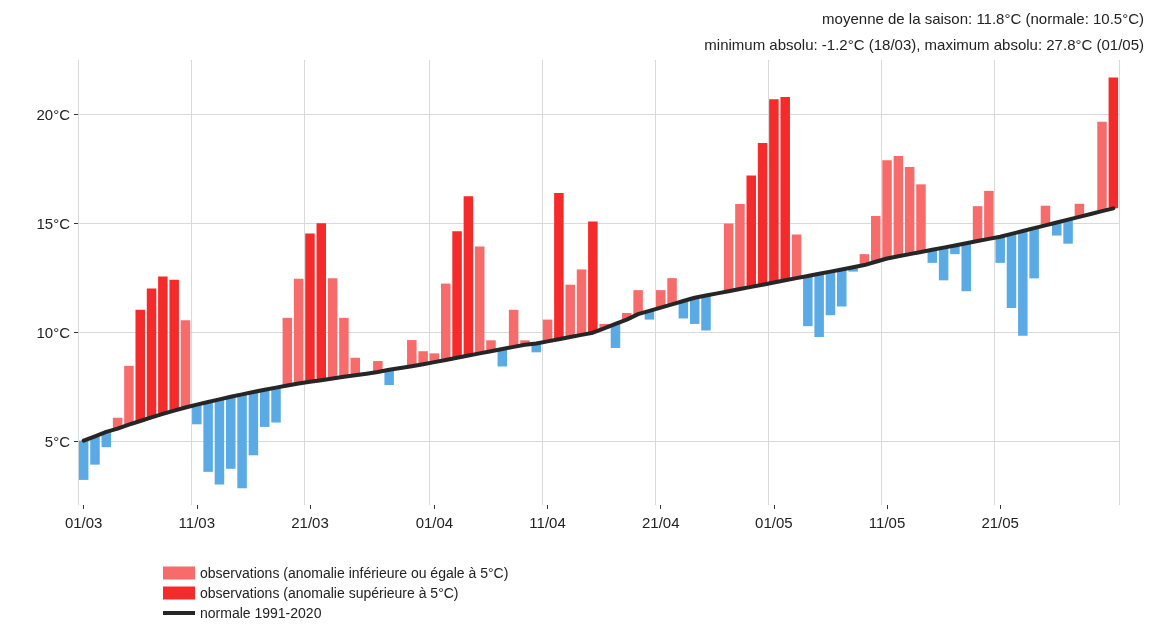 The height and width of the screenshot is (629, 1157). I want to click on legend-label: observations (anomalie inférieure ou égale à 5°C), so click(354, 573).